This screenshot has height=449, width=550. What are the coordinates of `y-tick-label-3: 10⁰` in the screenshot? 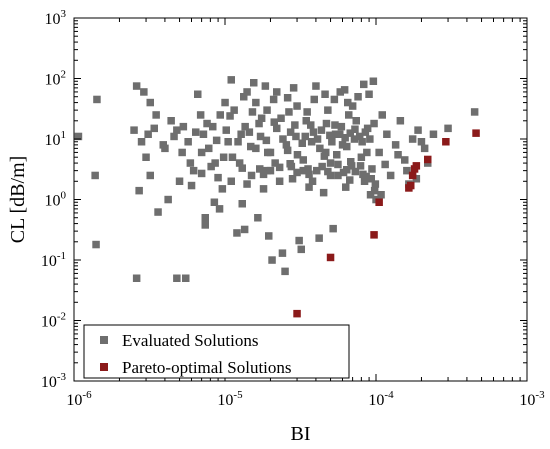 It's located at (56, 200).